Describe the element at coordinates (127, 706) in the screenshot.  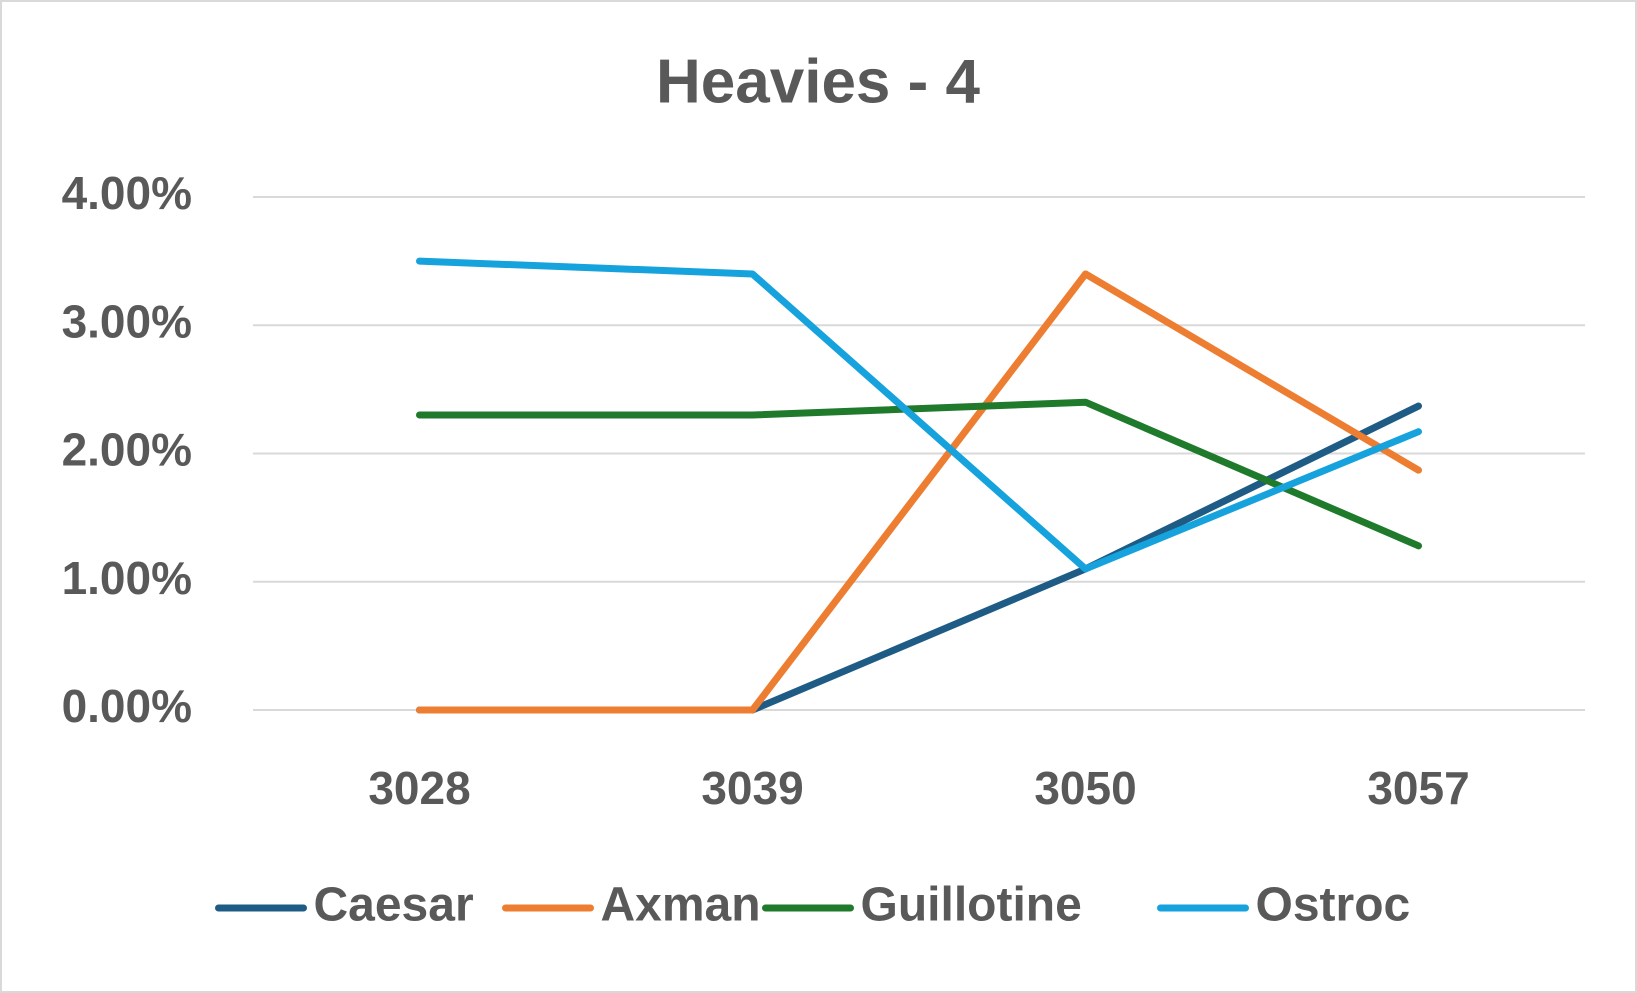
I see `y-tick-label: 0.00%` at that location.